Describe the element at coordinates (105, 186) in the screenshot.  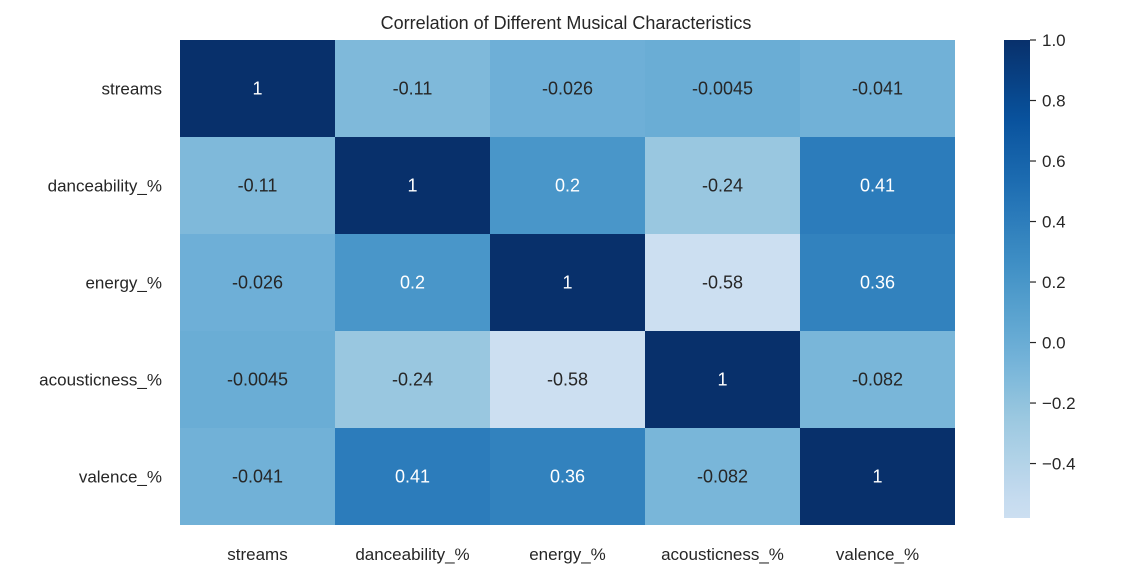
I see `y-tick-label: danceability_%` at that location.